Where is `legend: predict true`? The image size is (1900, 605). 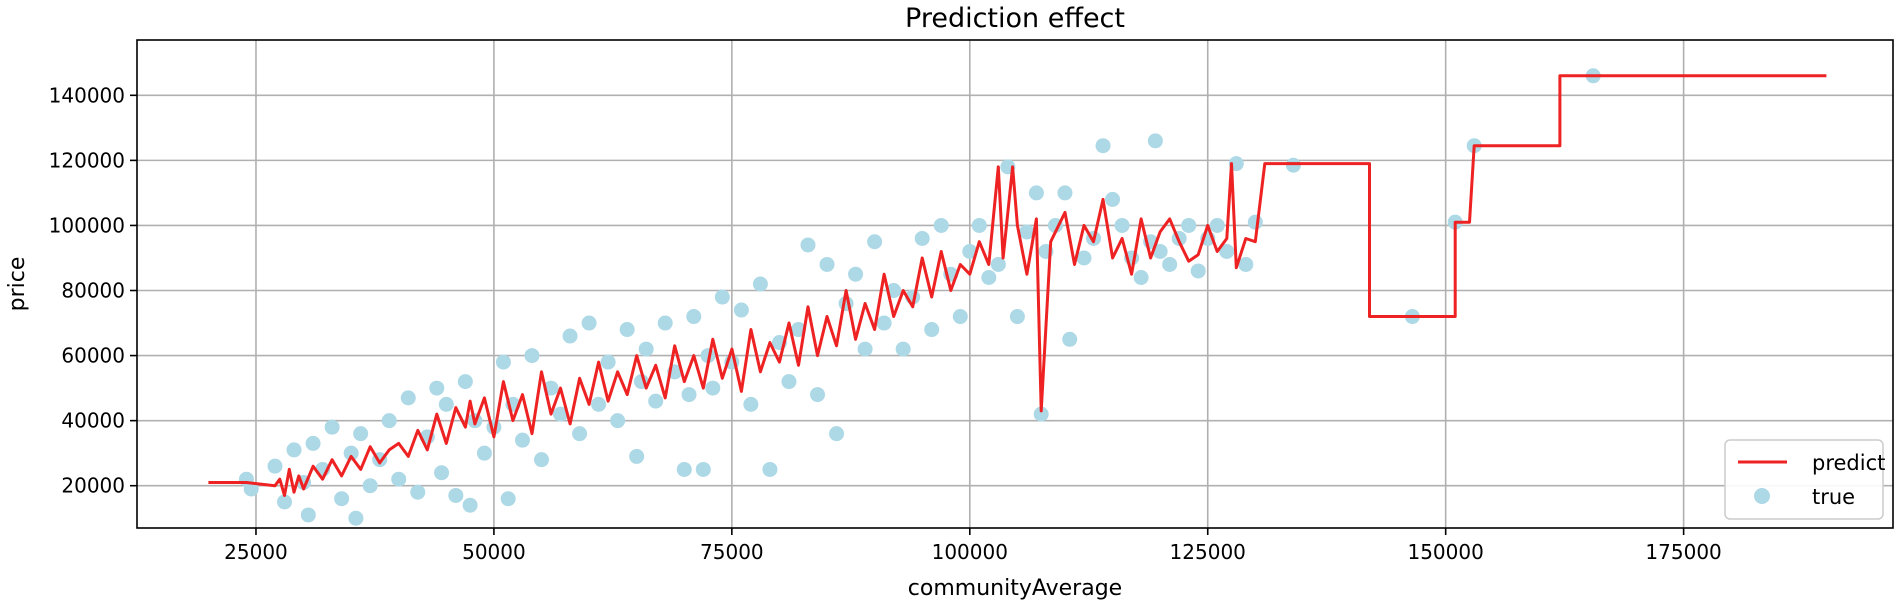 legend: predict true is located at coordinates (1804, 479).